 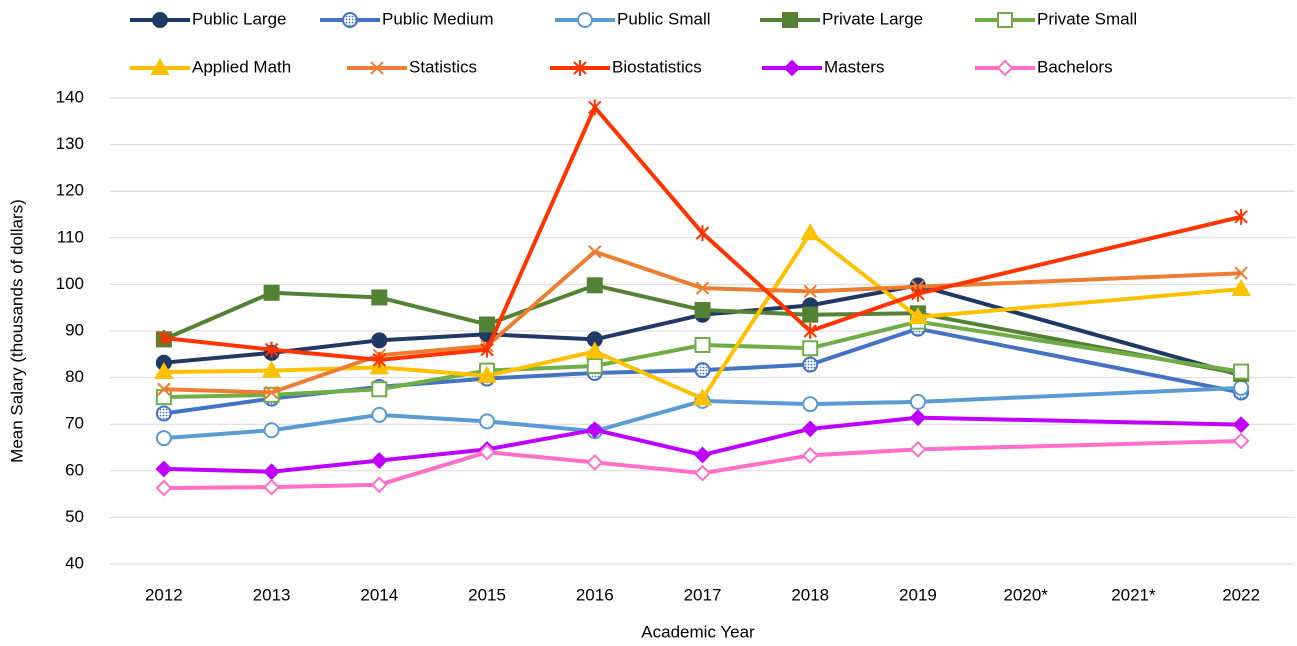 I want to click on y-tick-label: 120, so click(x=70, y=190).